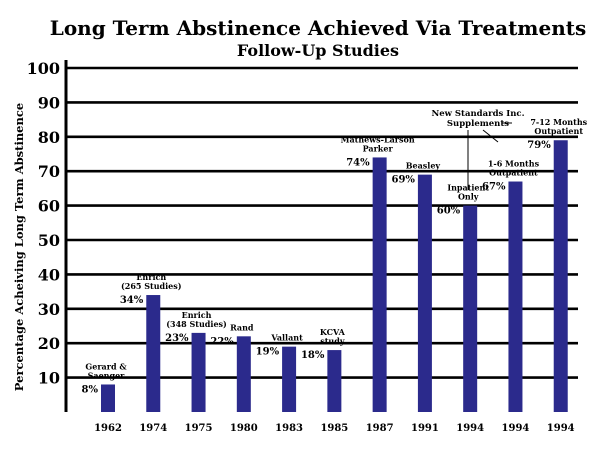 Image resolution: width=600 pixels, height=450 pixels. Describe the element at coordinates (49, 274) in the screenshot. I see `y-tick-label: 40` at that location.